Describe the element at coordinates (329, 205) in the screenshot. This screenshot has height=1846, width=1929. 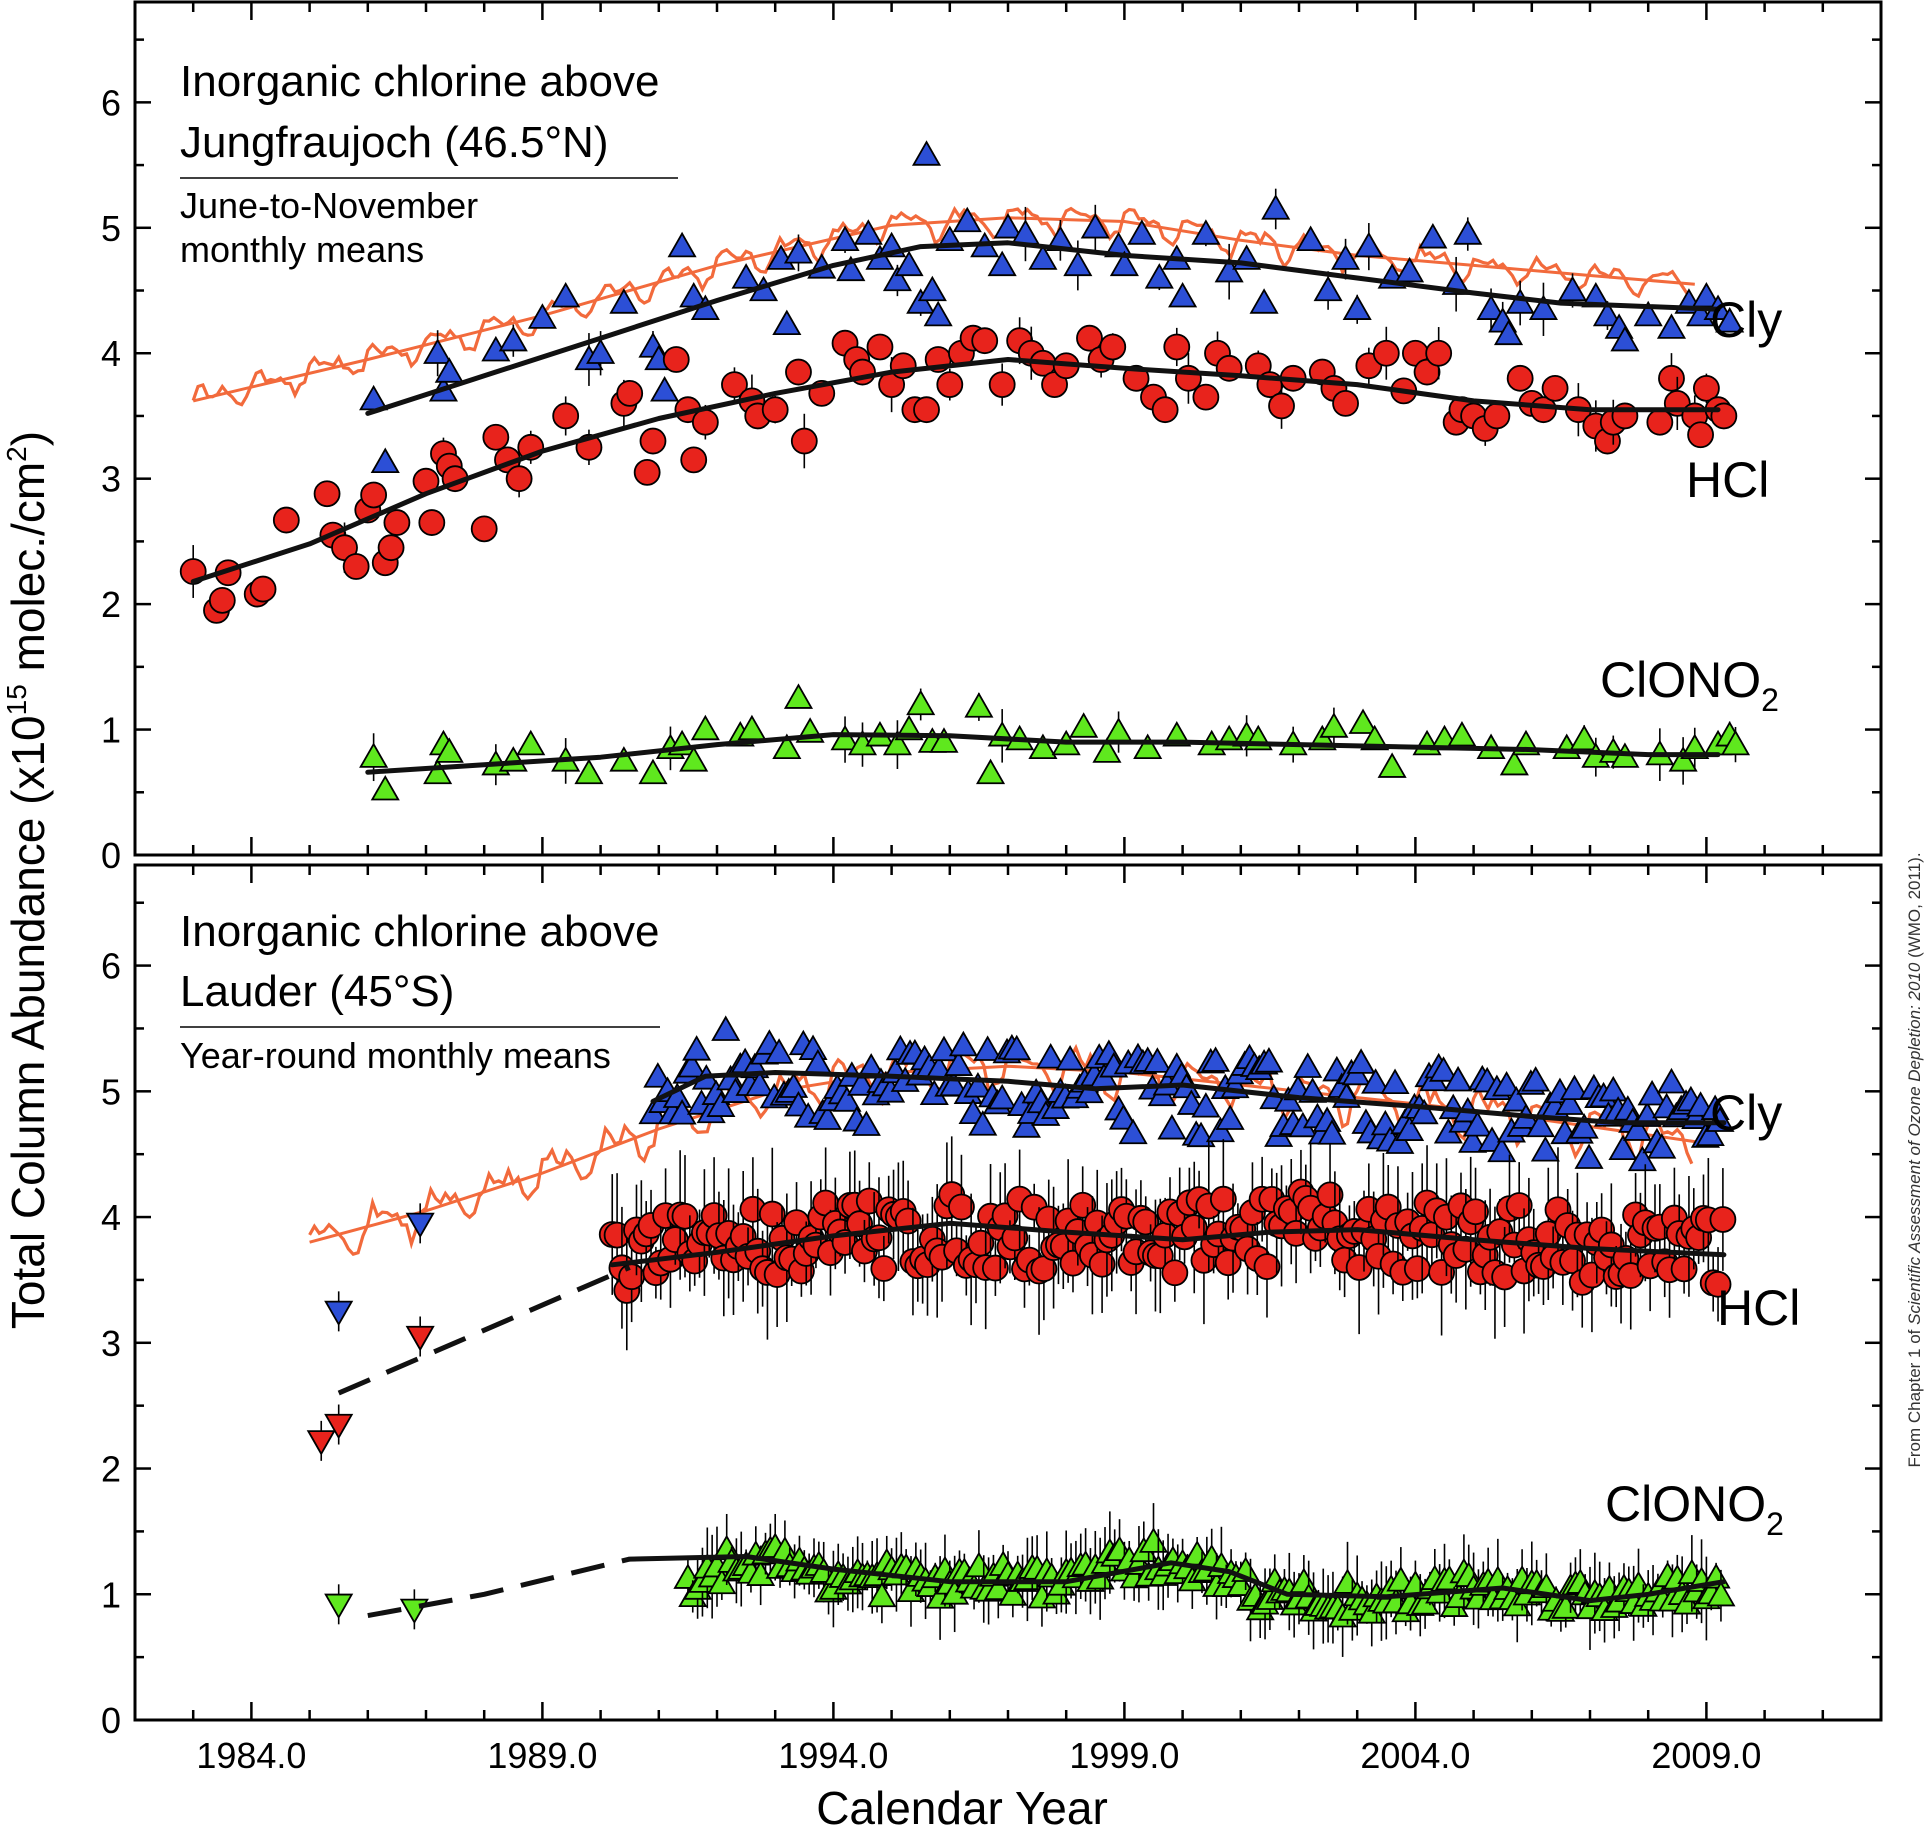
I see `top-subtitle-line1: June-to-November` at that location.